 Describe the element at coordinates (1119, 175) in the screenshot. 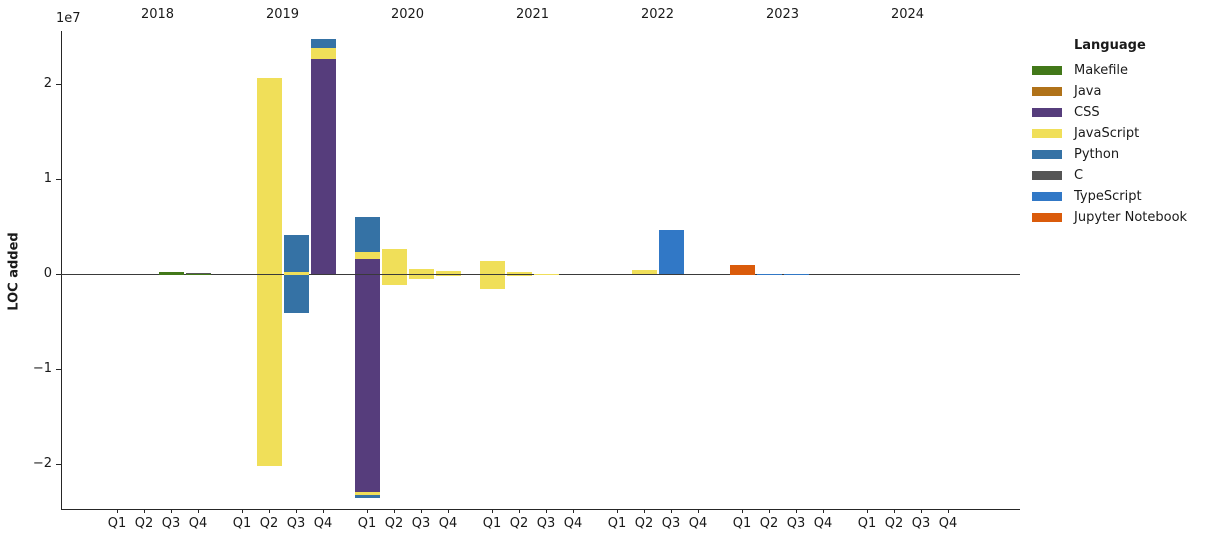

I see `legend-item-c: C` at that location.